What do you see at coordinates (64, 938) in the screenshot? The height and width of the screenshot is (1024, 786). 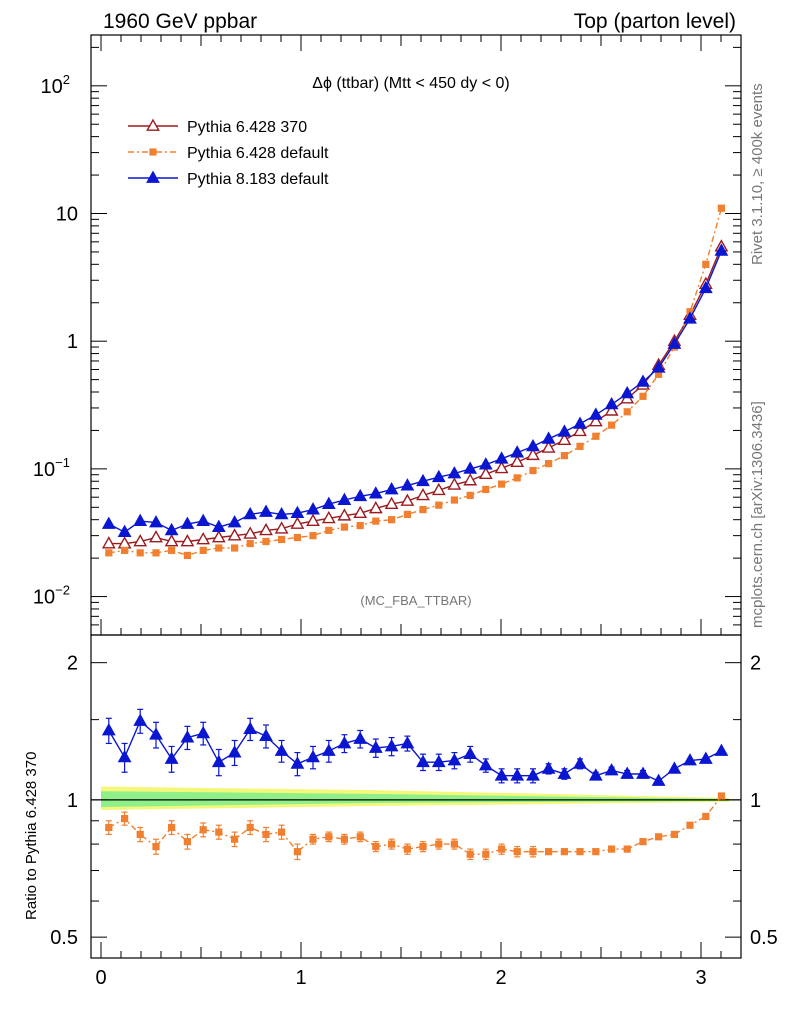 I see `ratio-y-tick-label-left: 0.5` at bounding box center [64, 938].